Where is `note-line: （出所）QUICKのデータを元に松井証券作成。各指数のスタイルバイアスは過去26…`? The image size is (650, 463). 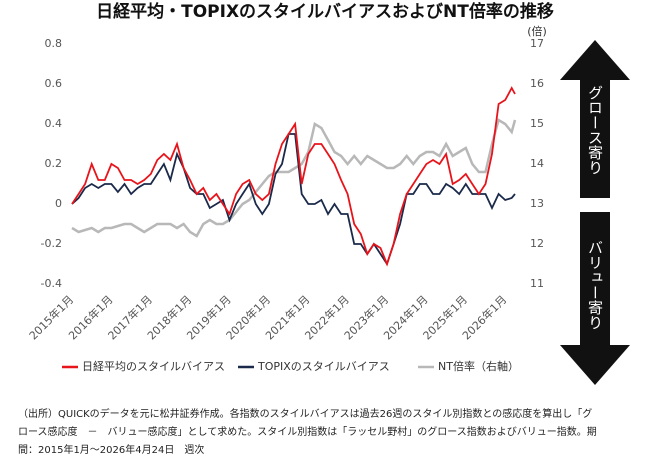 note-line: （出所）QUICKのデータを元に松井証券作成。各指数のスタイルバイアスは過去26… is located at coordinates (305, 413).